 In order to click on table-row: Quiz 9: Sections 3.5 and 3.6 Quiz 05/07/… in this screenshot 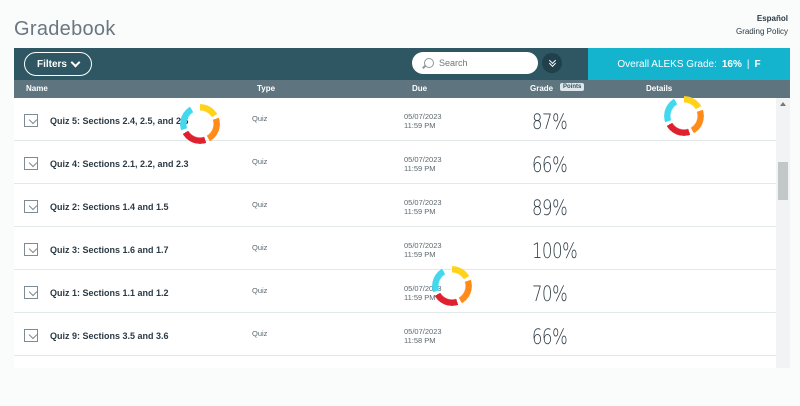, I will do `click(395, 334)`.